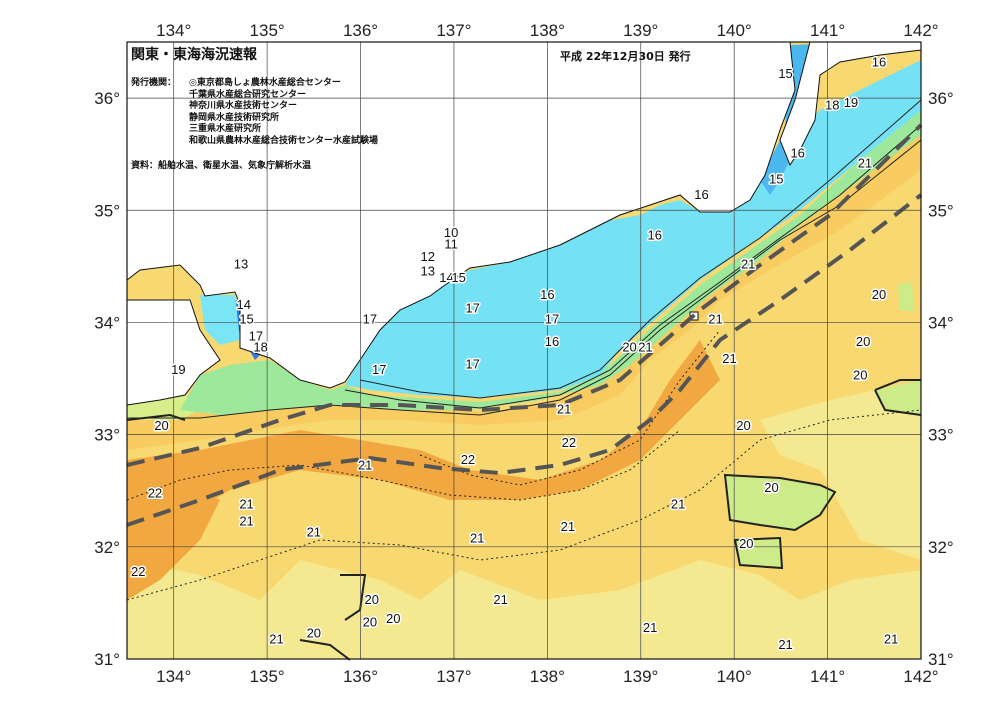  I want to click on zone-20-east, so click(840, 470).